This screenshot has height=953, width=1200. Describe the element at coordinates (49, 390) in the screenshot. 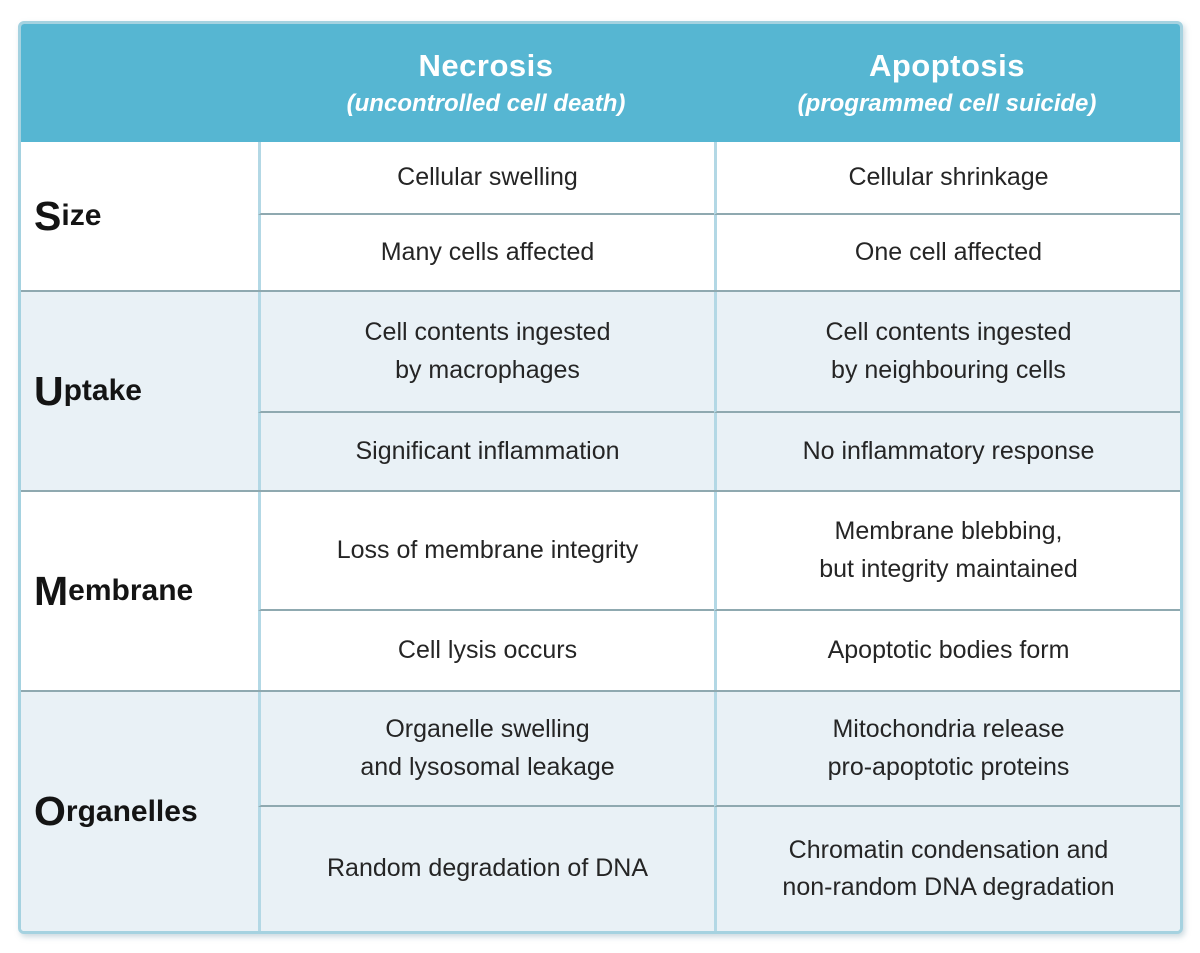

I see `row-label-initial: U` at that location.